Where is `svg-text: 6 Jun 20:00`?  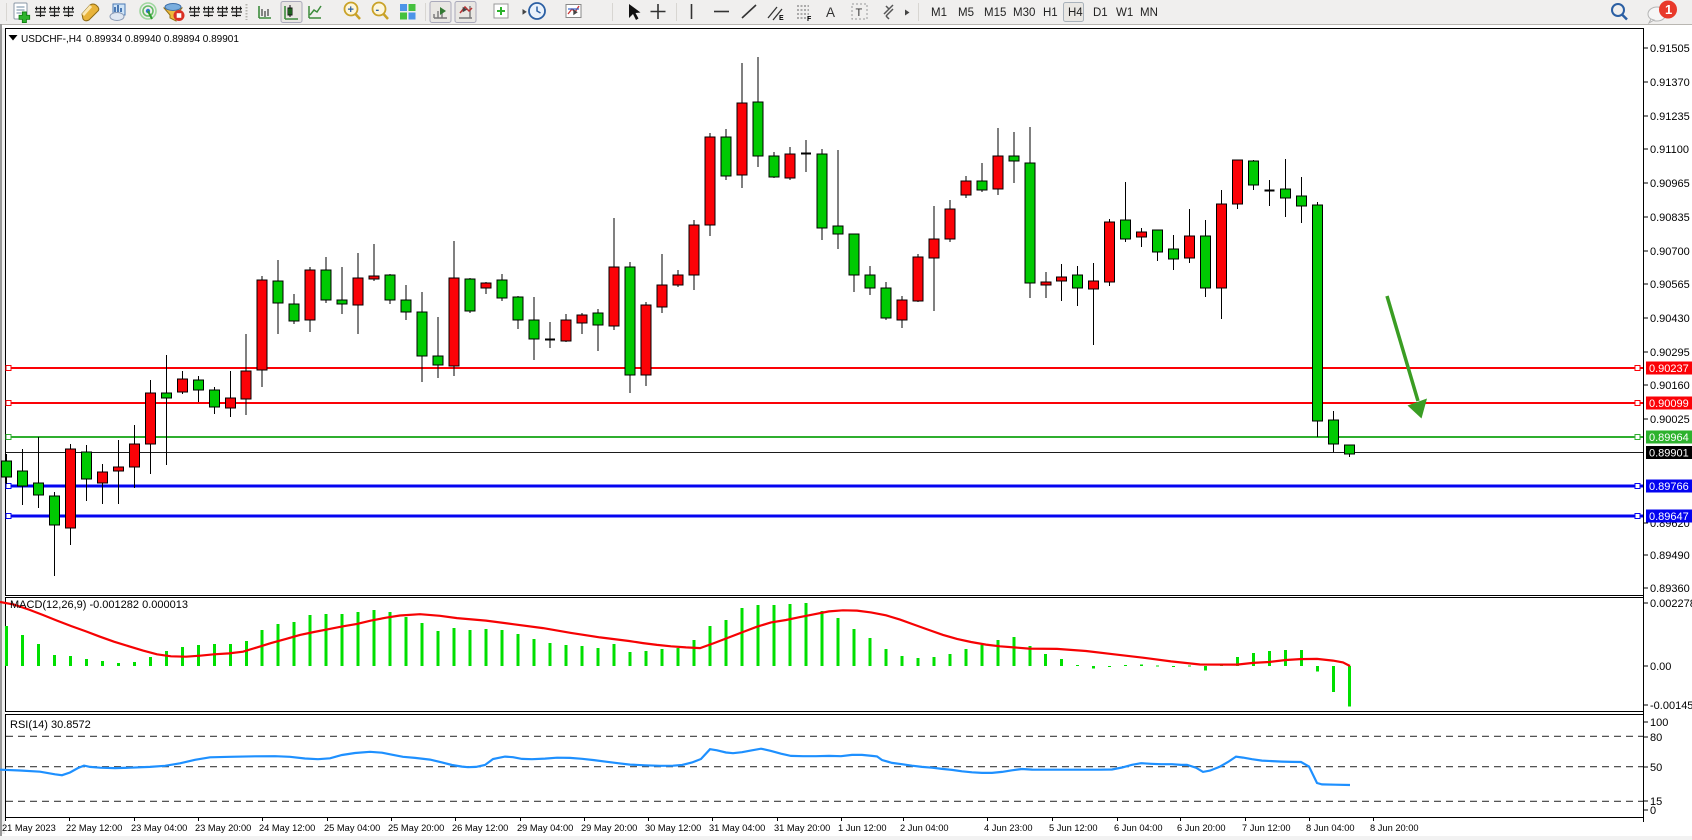 svg-text: 6 Jun 20:00 is located at coordinates (1201, 828).